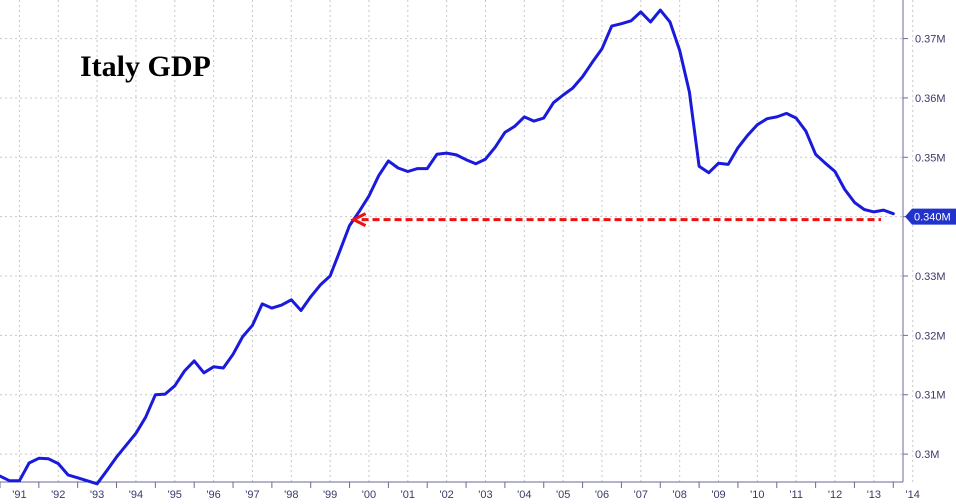  Describe the element at coordinates (58, 495) in the screenshot. I see `x-tick-label: '92` at that location.